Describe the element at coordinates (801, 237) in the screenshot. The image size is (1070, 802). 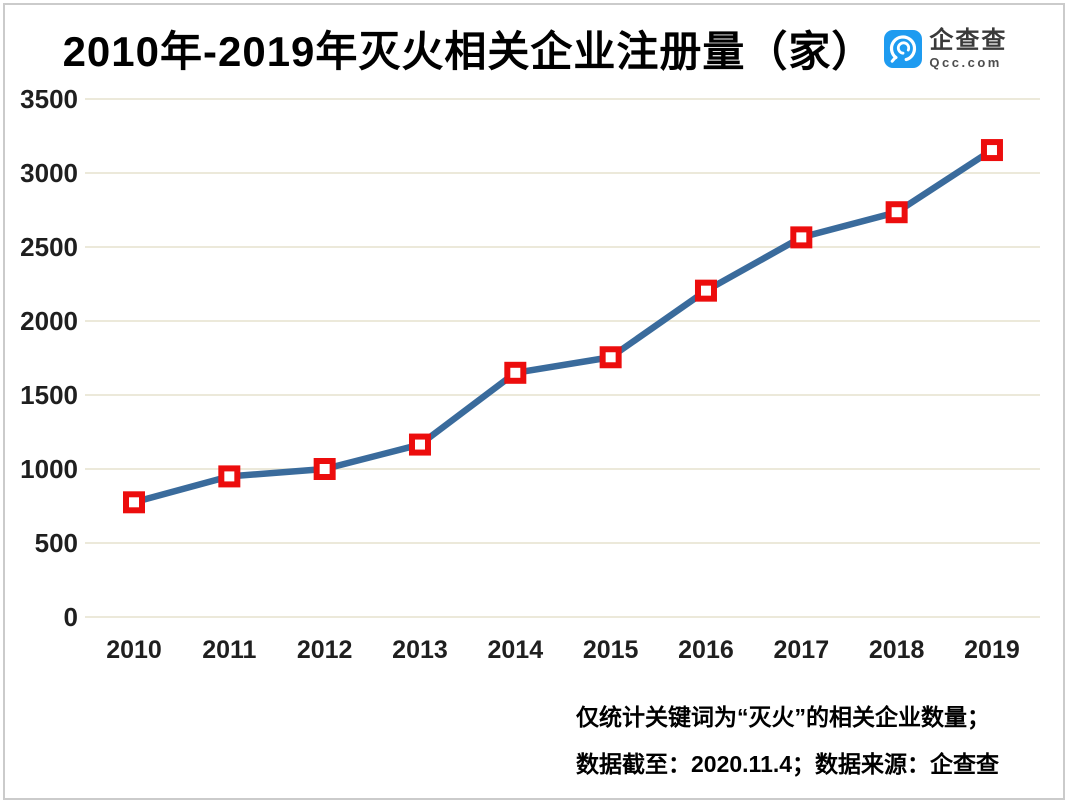
I see `data-point-2017` at that location.